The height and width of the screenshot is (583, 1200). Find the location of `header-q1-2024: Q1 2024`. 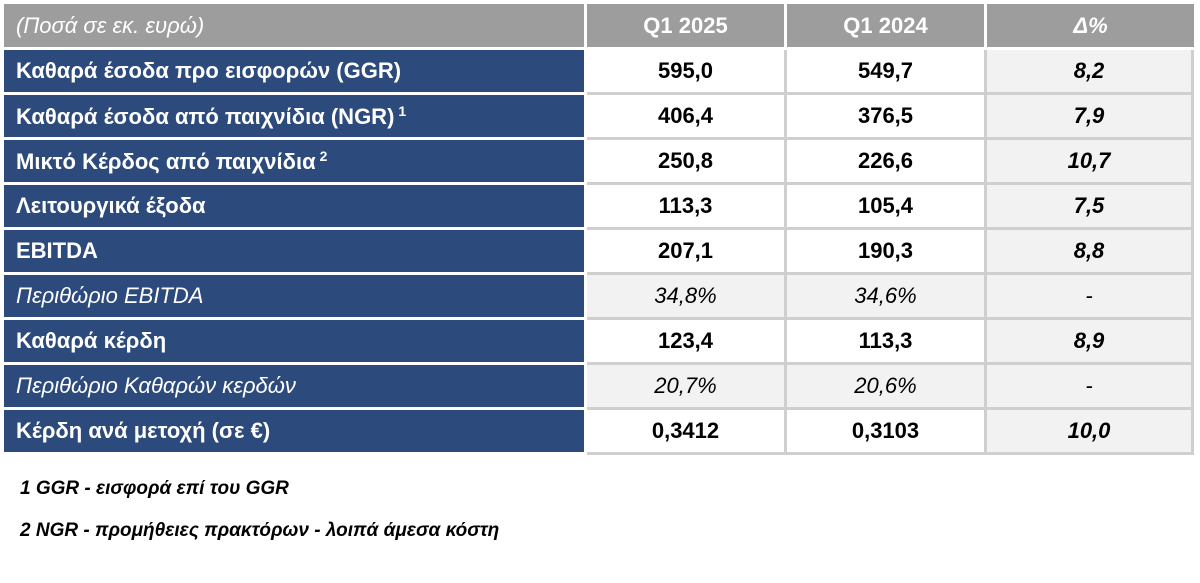

header-q1-2024: Q1 2024 is located at coordinates (887, 27).